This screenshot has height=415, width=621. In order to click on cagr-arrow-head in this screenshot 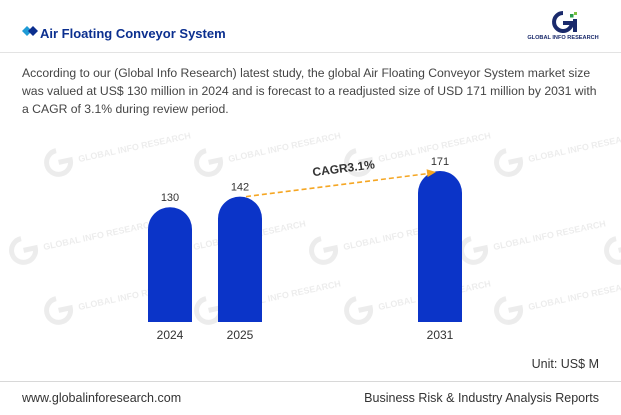, I will do `click(431, 173)`.